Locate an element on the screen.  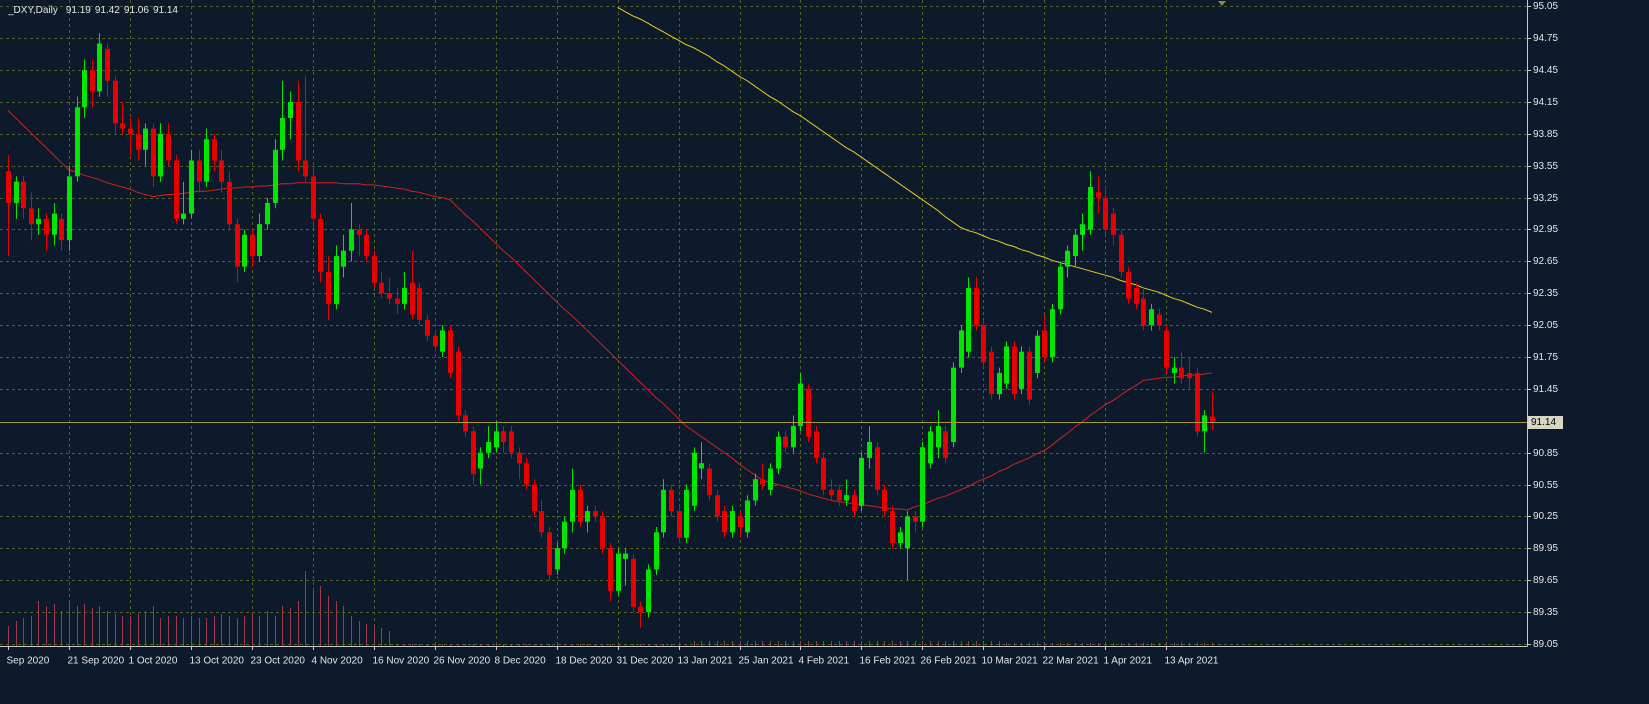
high-value: 91.42 is located at coordinates (107, 10).